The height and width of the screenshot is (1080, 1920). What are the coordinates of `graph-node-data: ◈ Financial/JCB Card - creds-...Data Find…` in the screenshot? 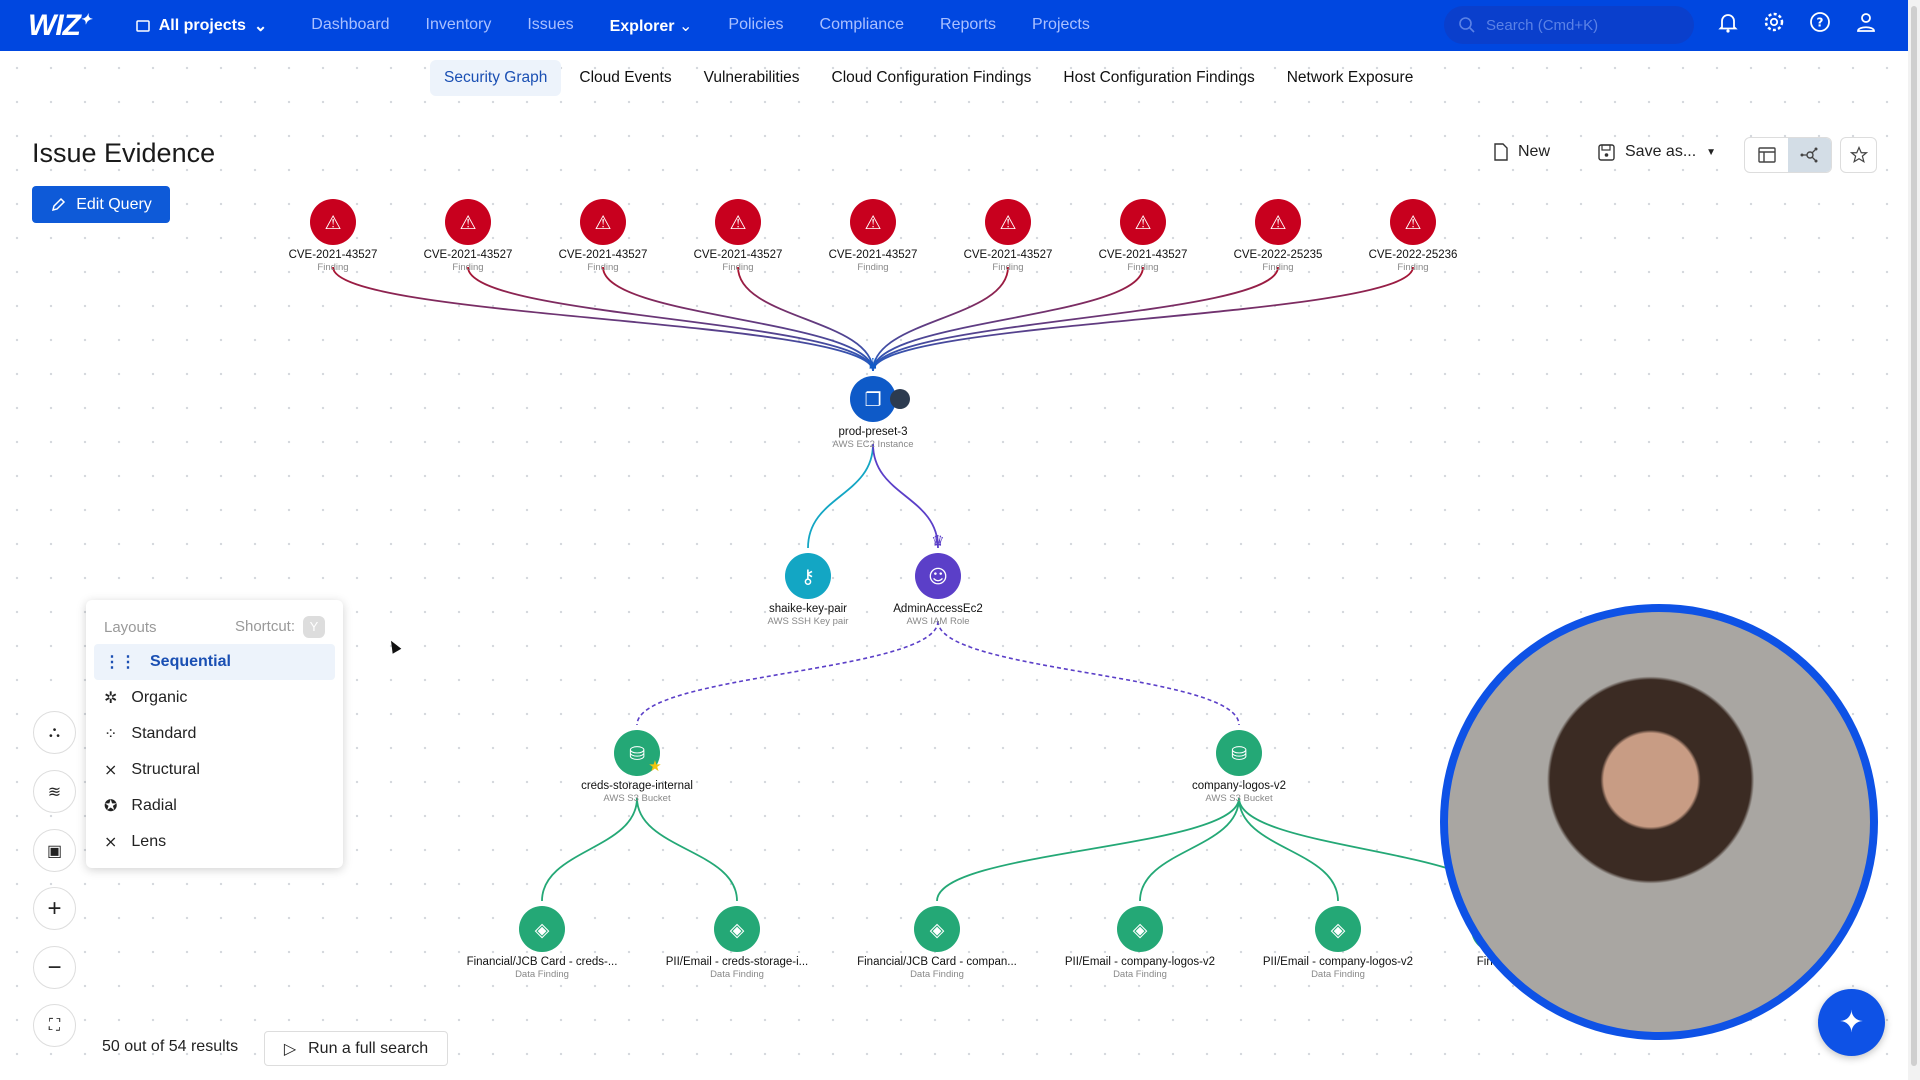 It's located at (542, 943).